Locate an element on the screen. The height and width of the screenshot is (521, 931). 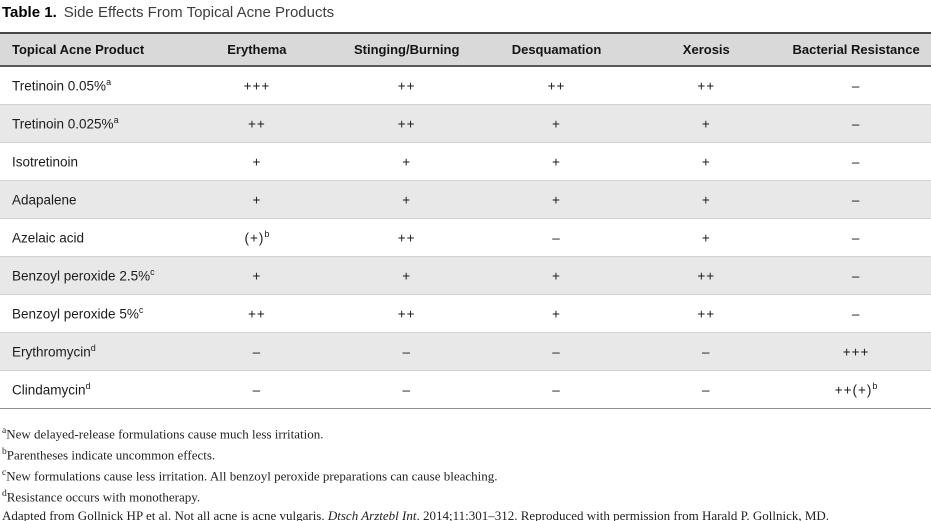
product-cell: Benzoyl peroxide 2.5%c is located at coordinates (91, 275).